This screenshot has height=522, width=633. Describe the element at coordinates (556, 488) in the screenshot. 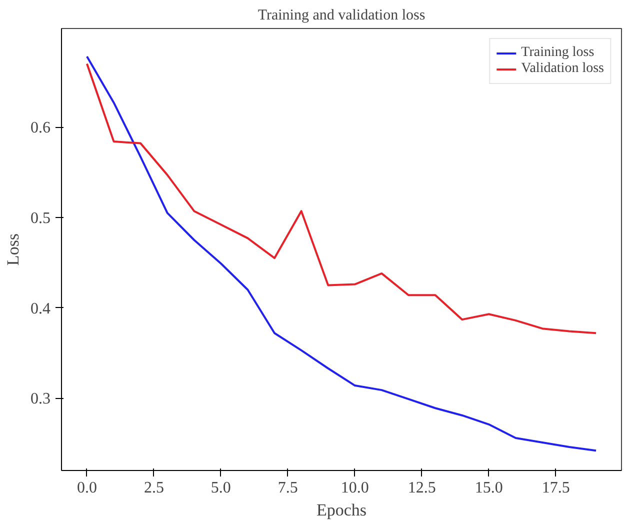

I see `x-tick-label: 17.5` at that location.